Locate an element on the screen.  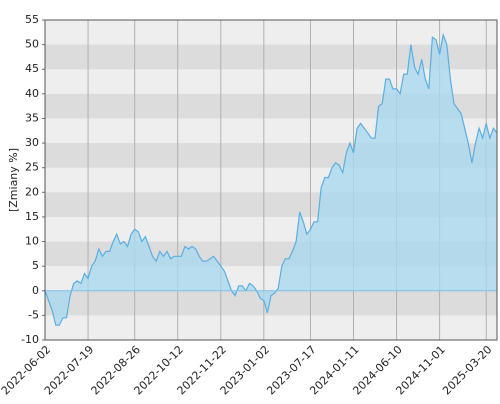
x-tick-label: 2025-03-20 is located at coordinates (467, 370).